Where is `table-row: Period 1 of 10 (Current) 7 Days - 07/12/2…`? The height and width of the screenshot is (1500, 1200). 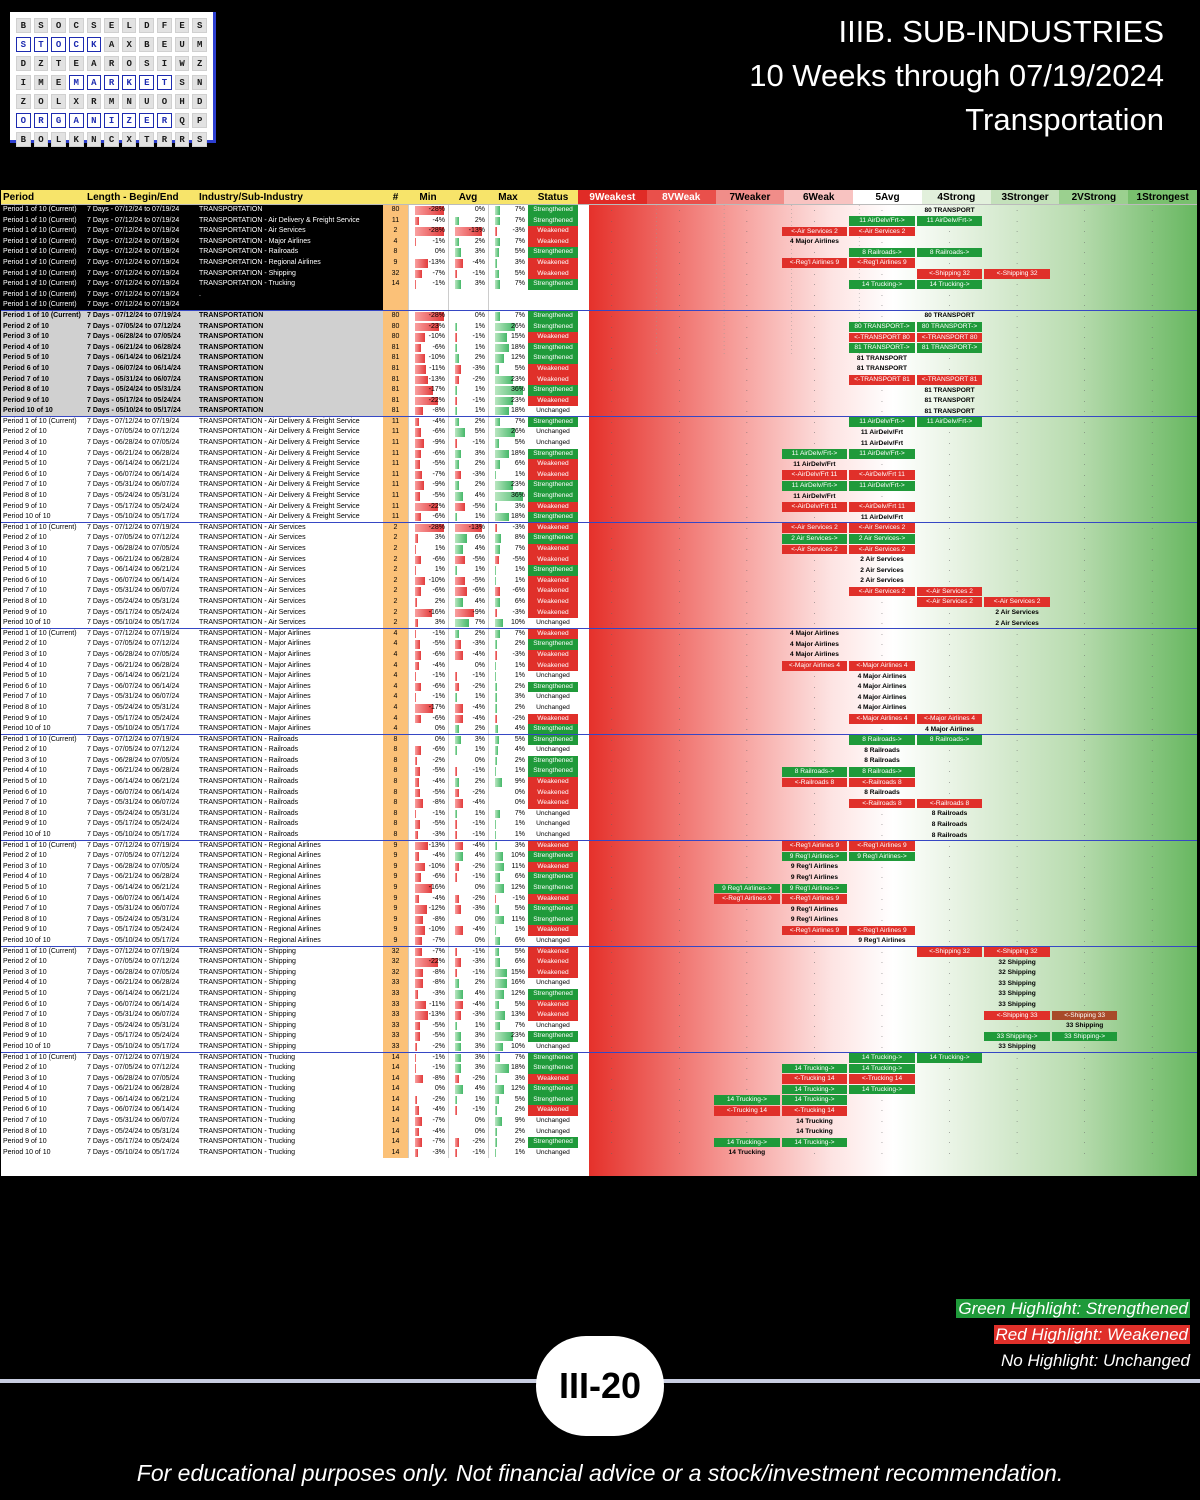 table-row: Period 1 of 10 (Current) 7 Days - 07/12/2… is located at coordinates (599, 528).